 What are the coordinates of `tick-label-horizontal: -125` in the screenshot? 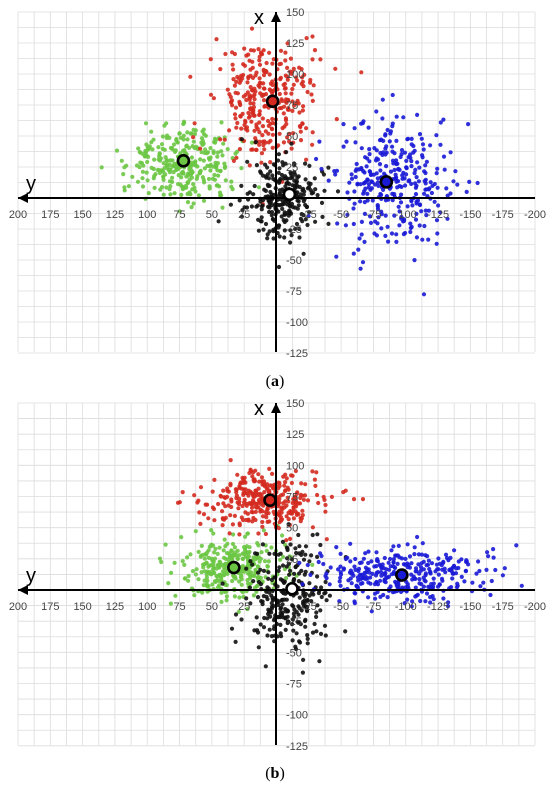 It's located at (438, 607).